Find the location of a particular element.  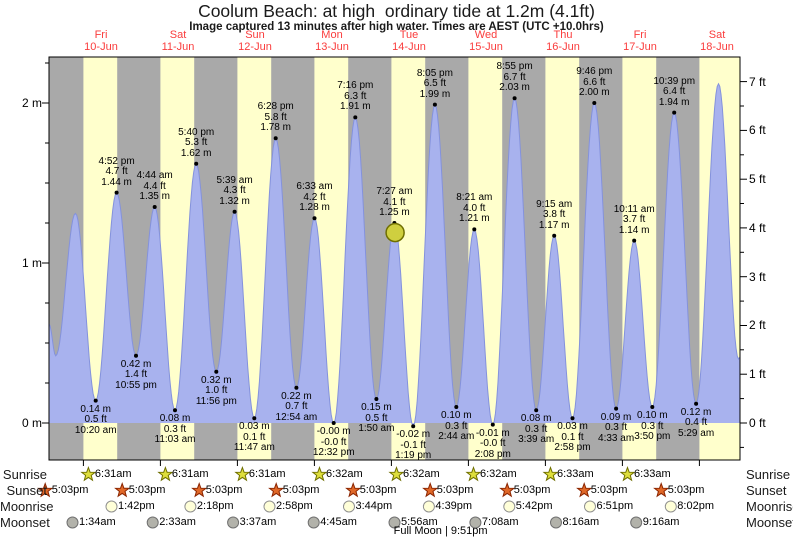

day-label-line: Thu is located at coordinates (563, 35).